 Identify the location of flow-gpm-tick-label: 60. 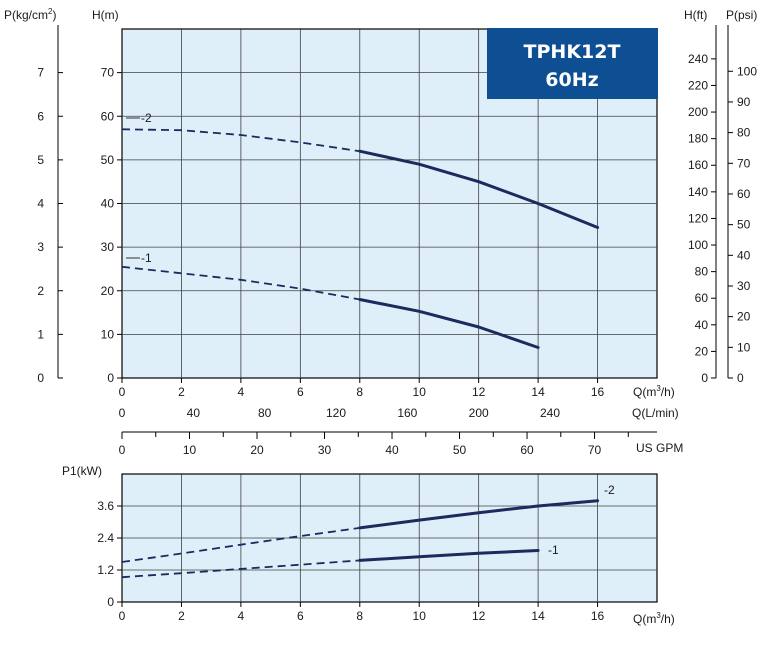
(527, 450).